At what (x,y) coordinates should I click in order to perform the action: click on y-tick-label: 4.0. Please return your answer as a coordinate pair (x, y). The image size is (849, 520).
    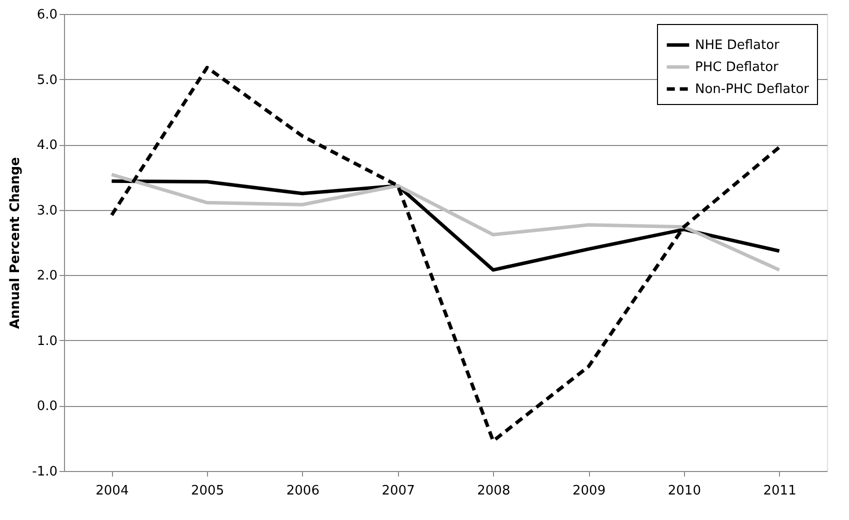
    Looking at the image, I should click on (47, 146).